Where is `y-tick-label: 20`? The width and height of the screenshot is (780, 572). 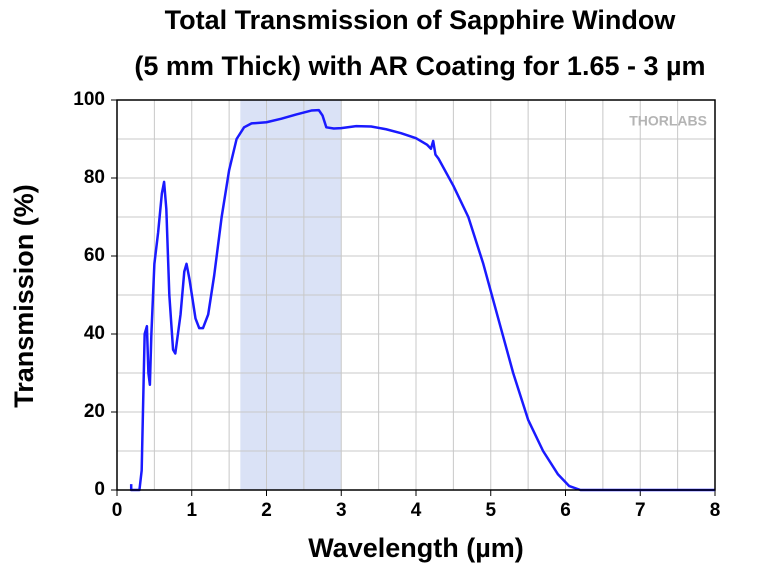 y-tick-label: 20 is located at coordinates (94, 411).